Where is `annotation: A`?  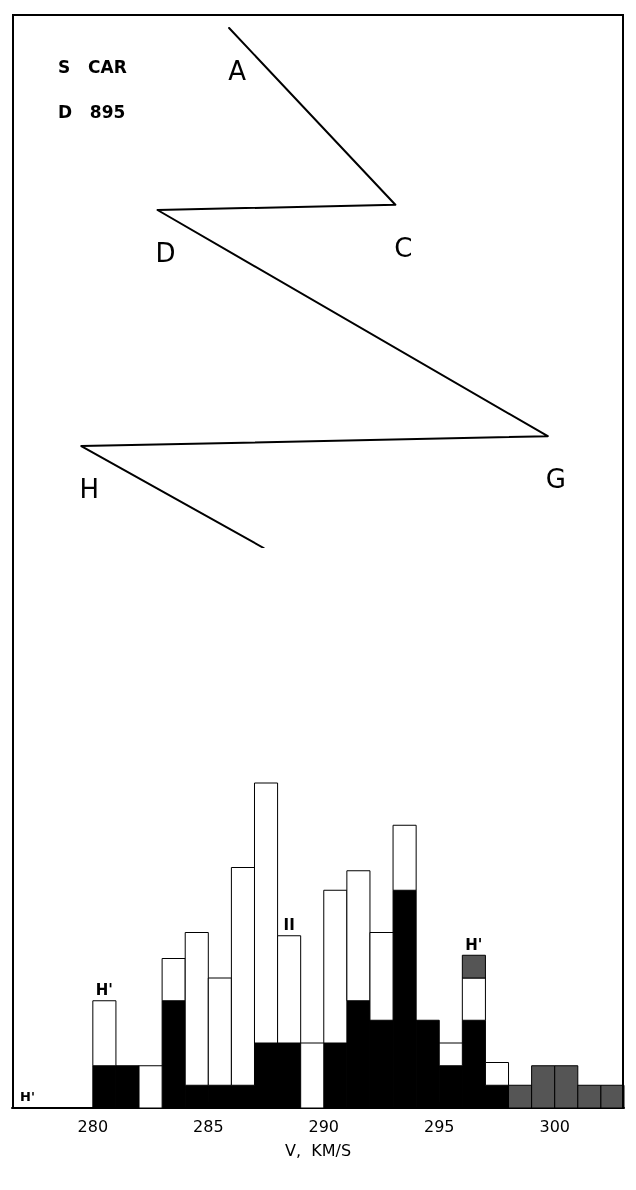 annotation: A is located at coordinates (237, 71).